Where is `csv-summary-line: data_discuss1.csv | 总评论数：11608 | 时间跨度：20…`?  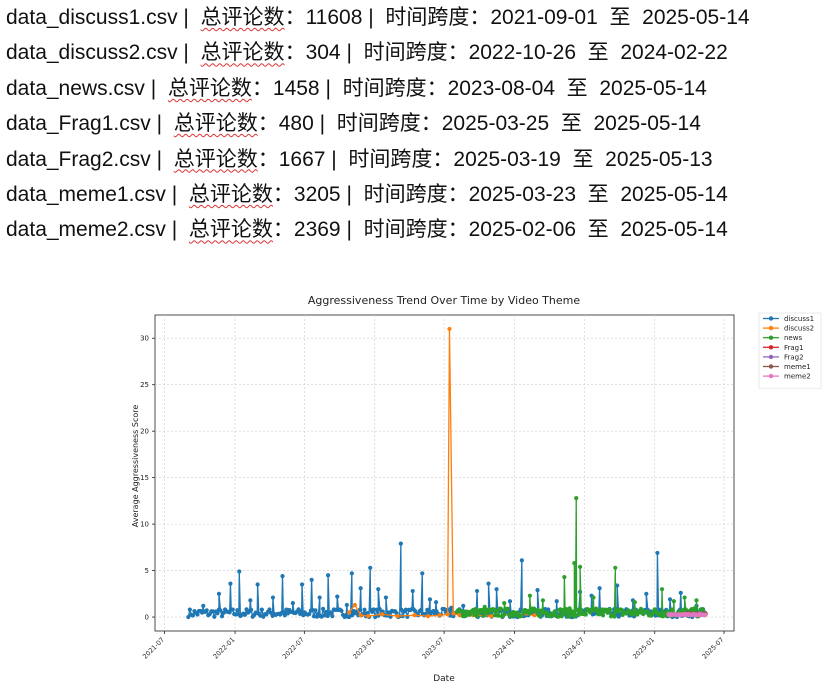 csv-summary-line: data_discuss1.csv | 总评论数：11608 | 时间跨度：20… is located at coordinates (378, 17).